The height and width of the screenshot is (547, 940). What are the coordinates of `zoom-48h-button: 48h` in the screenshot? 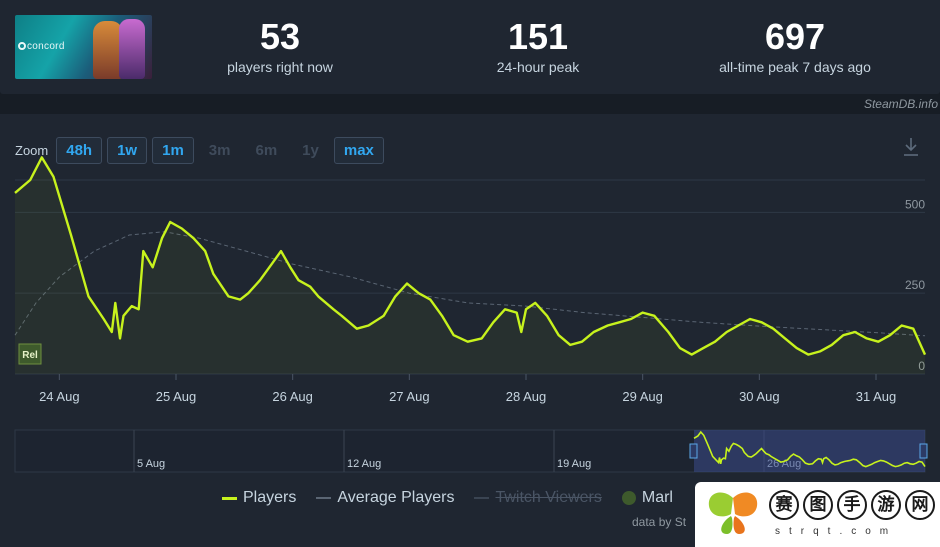 It's located at (79, 150).